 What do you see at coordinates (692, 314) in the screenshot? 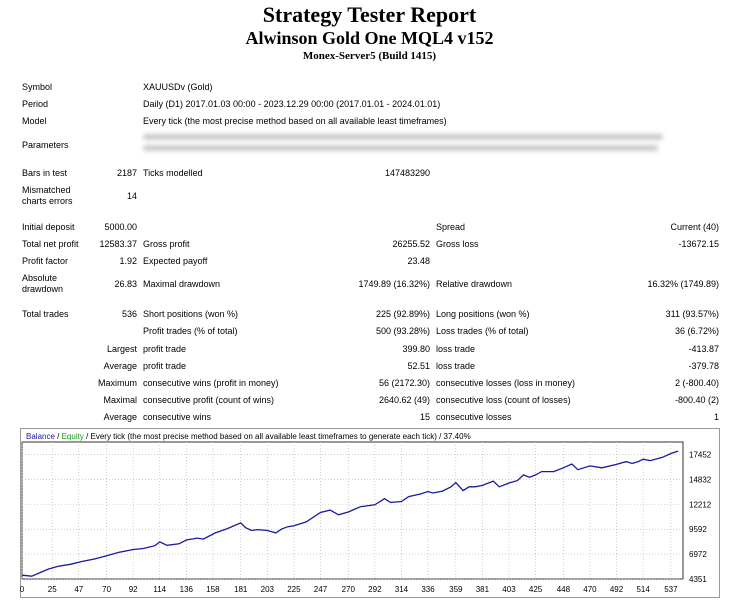
I see `long-positions-value: 311 (93.57%)` at bounding box center [692, 314].